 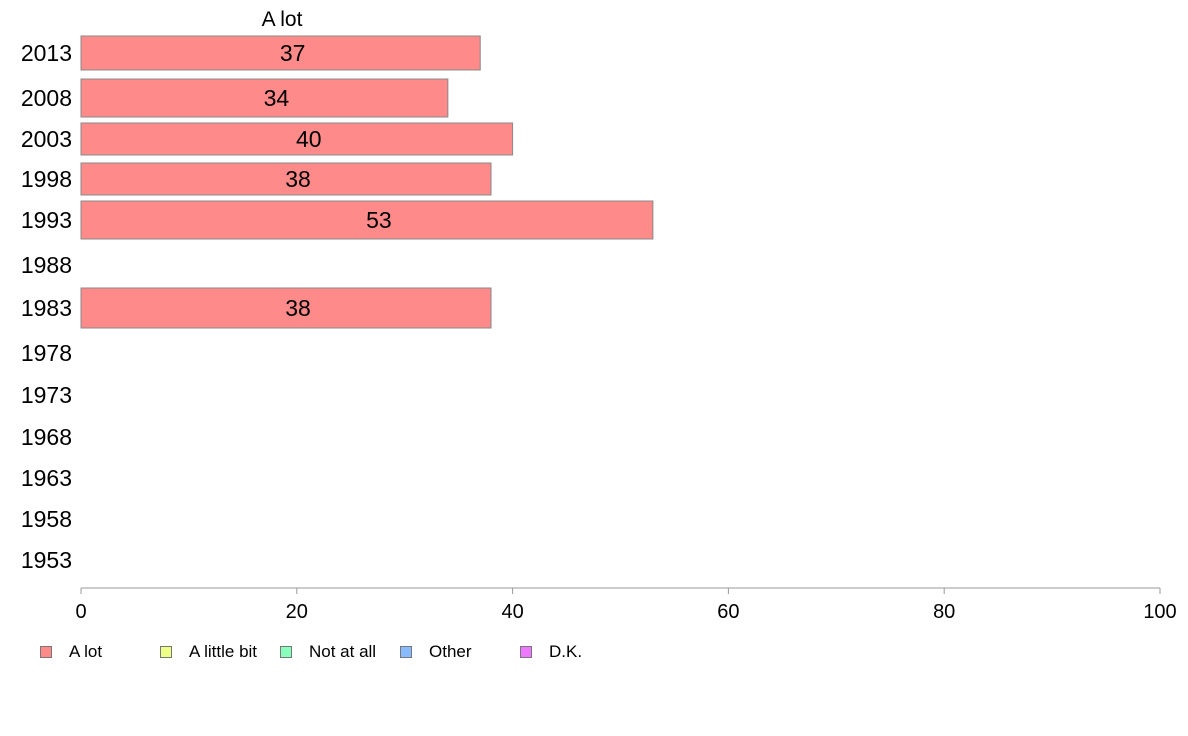 I want to click on category-label: 1968, so click(x=46, y=437).